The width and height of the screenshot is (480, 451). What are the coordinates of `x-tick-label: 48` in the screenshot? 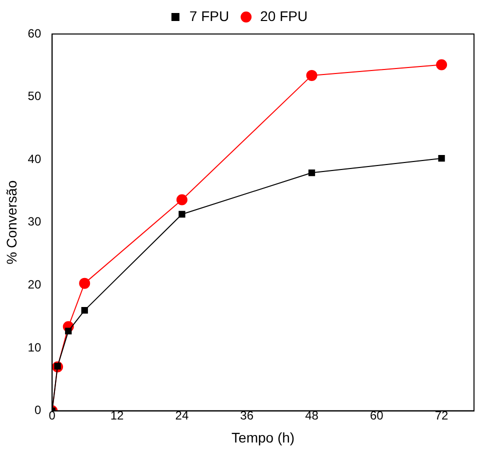 It's located at (312, 415).